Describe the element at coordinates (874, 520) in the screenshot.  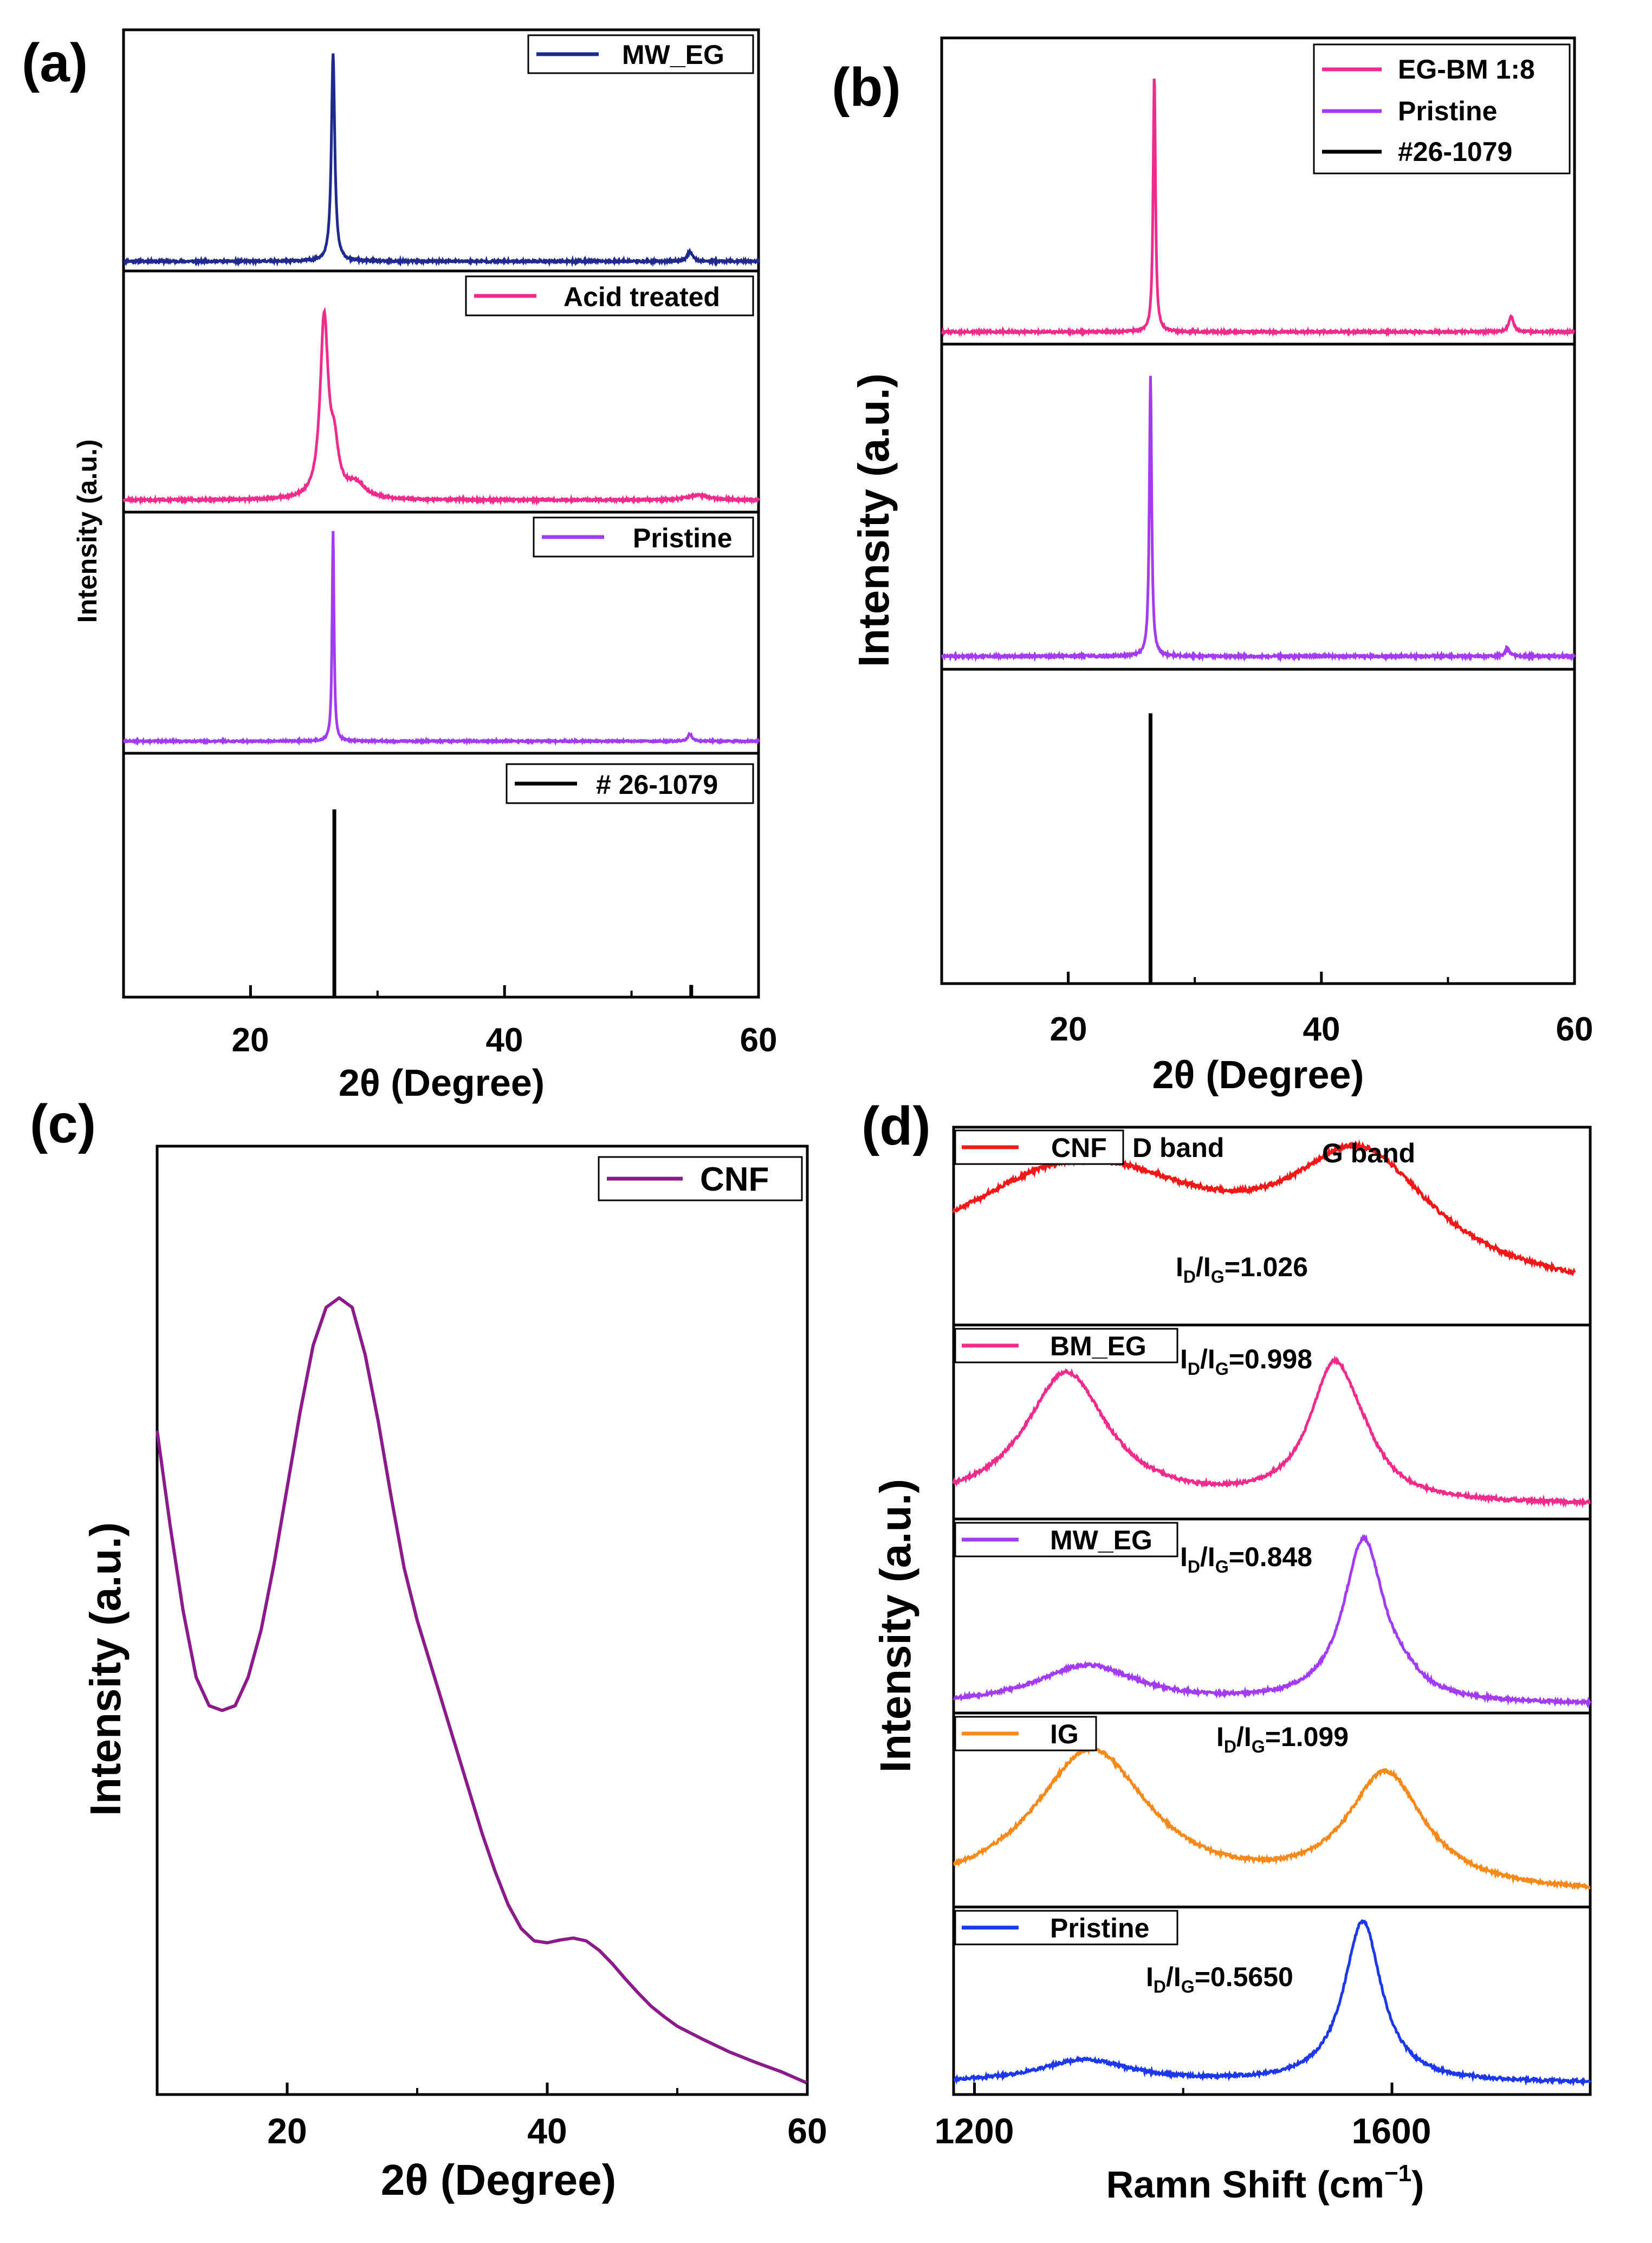
I see `panel-b-y-axis-label: Intensity (a.u.)` at that location.